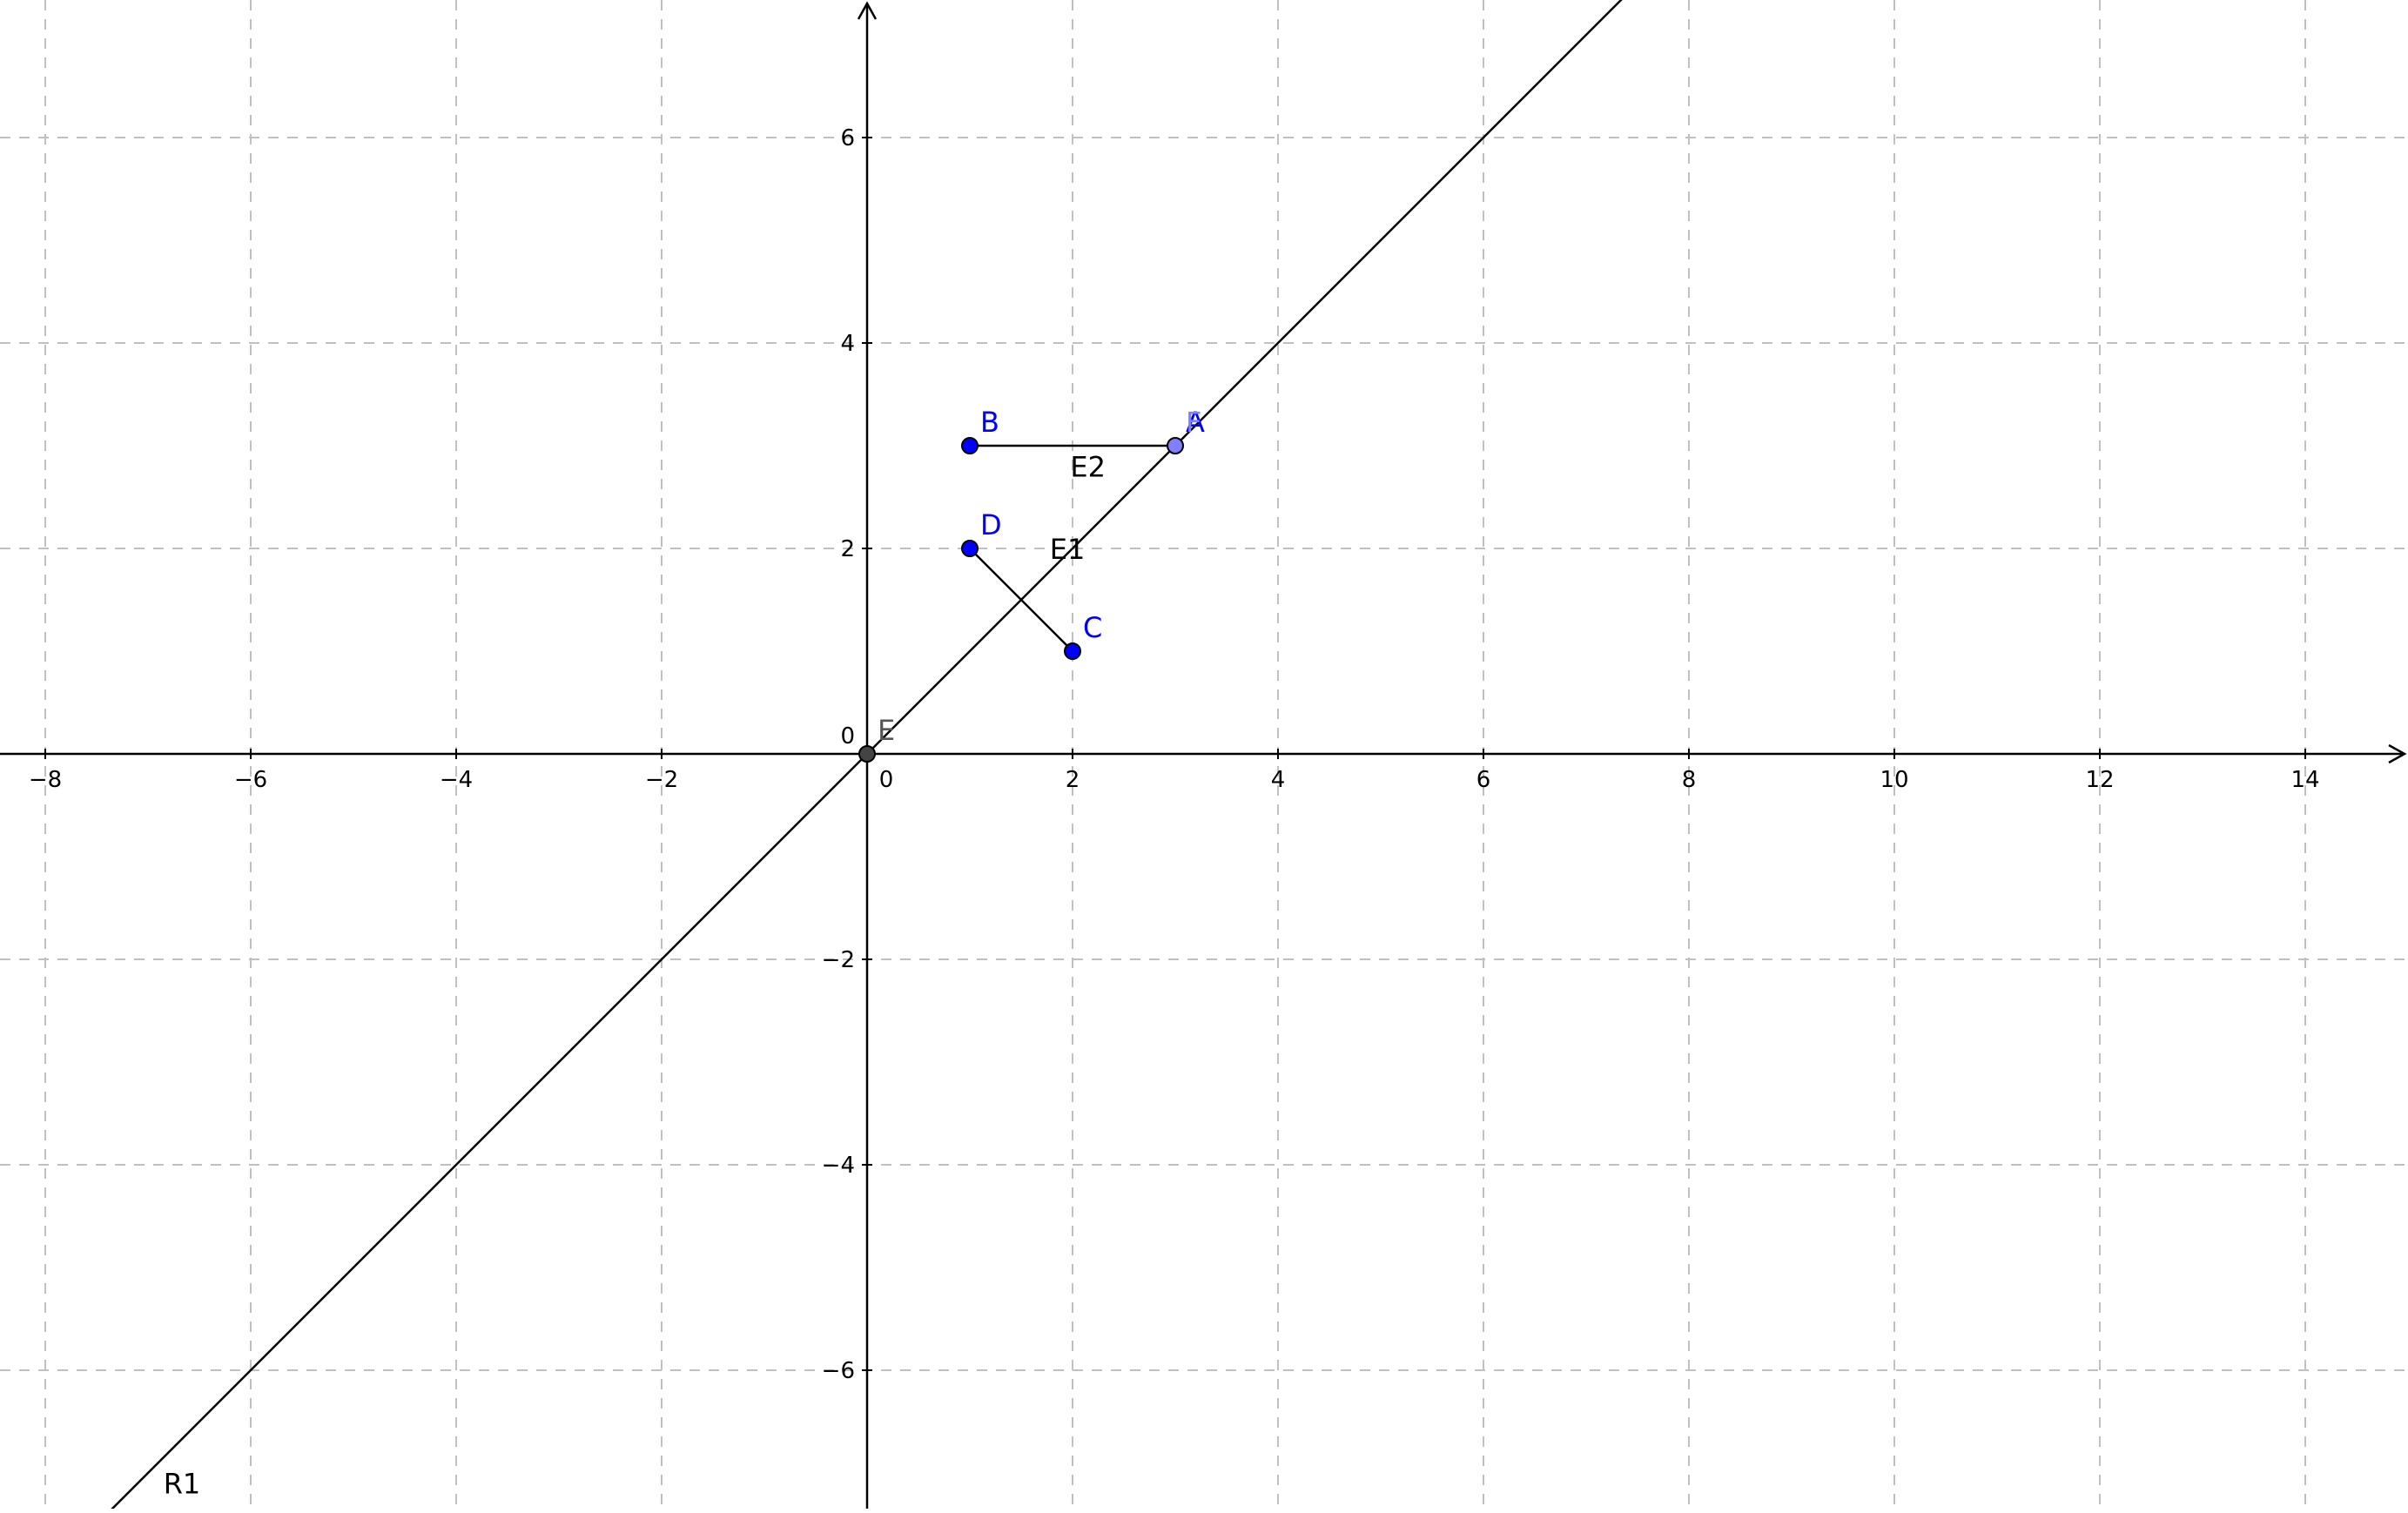 The height and width of the screenshot is (1513, 2408). What do you see at coordinates (250, 780) in the screenshot?
I see `x-tick-label: −6` at bounding box center [250, 780].